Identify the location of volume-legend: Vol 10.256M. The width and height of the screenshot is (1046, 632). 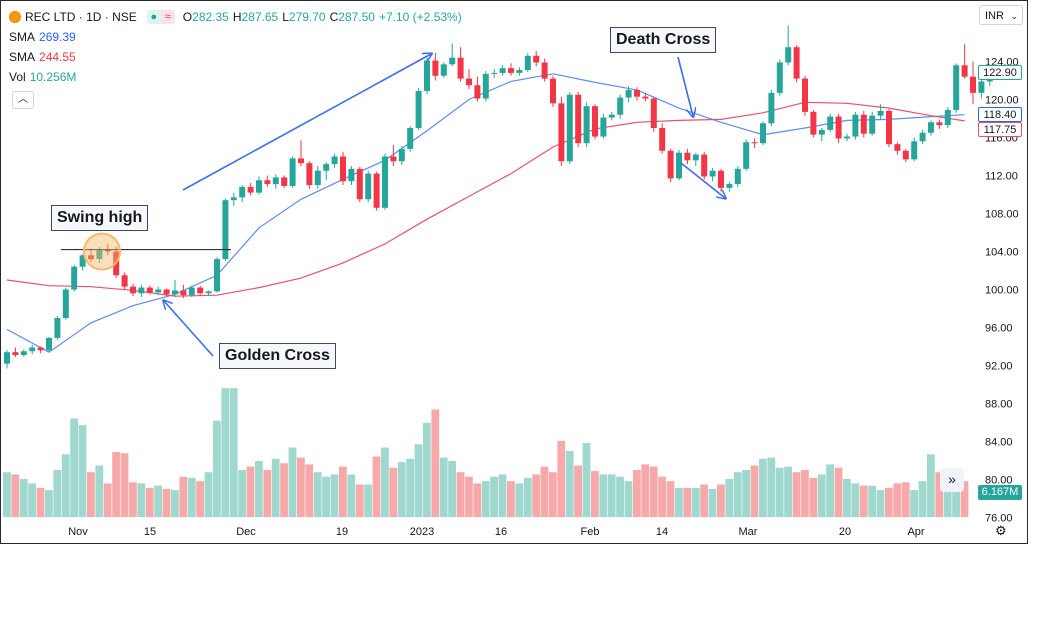
(237, 77).